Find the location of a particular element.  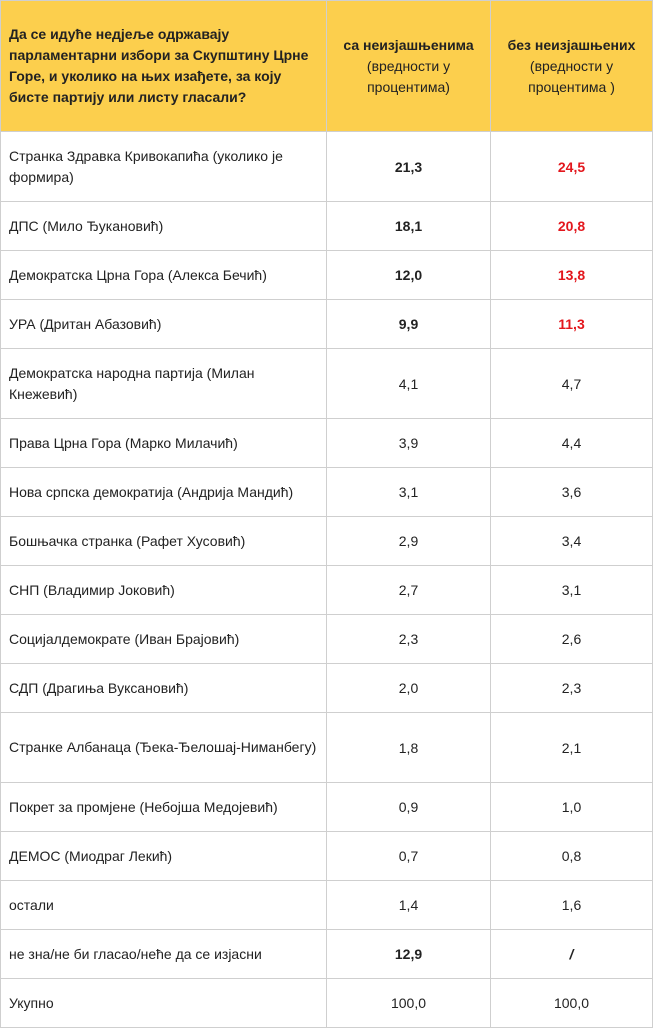

party-name: ДЕМОС (Миодраг Лекић) is located at coordinates (163, 856).